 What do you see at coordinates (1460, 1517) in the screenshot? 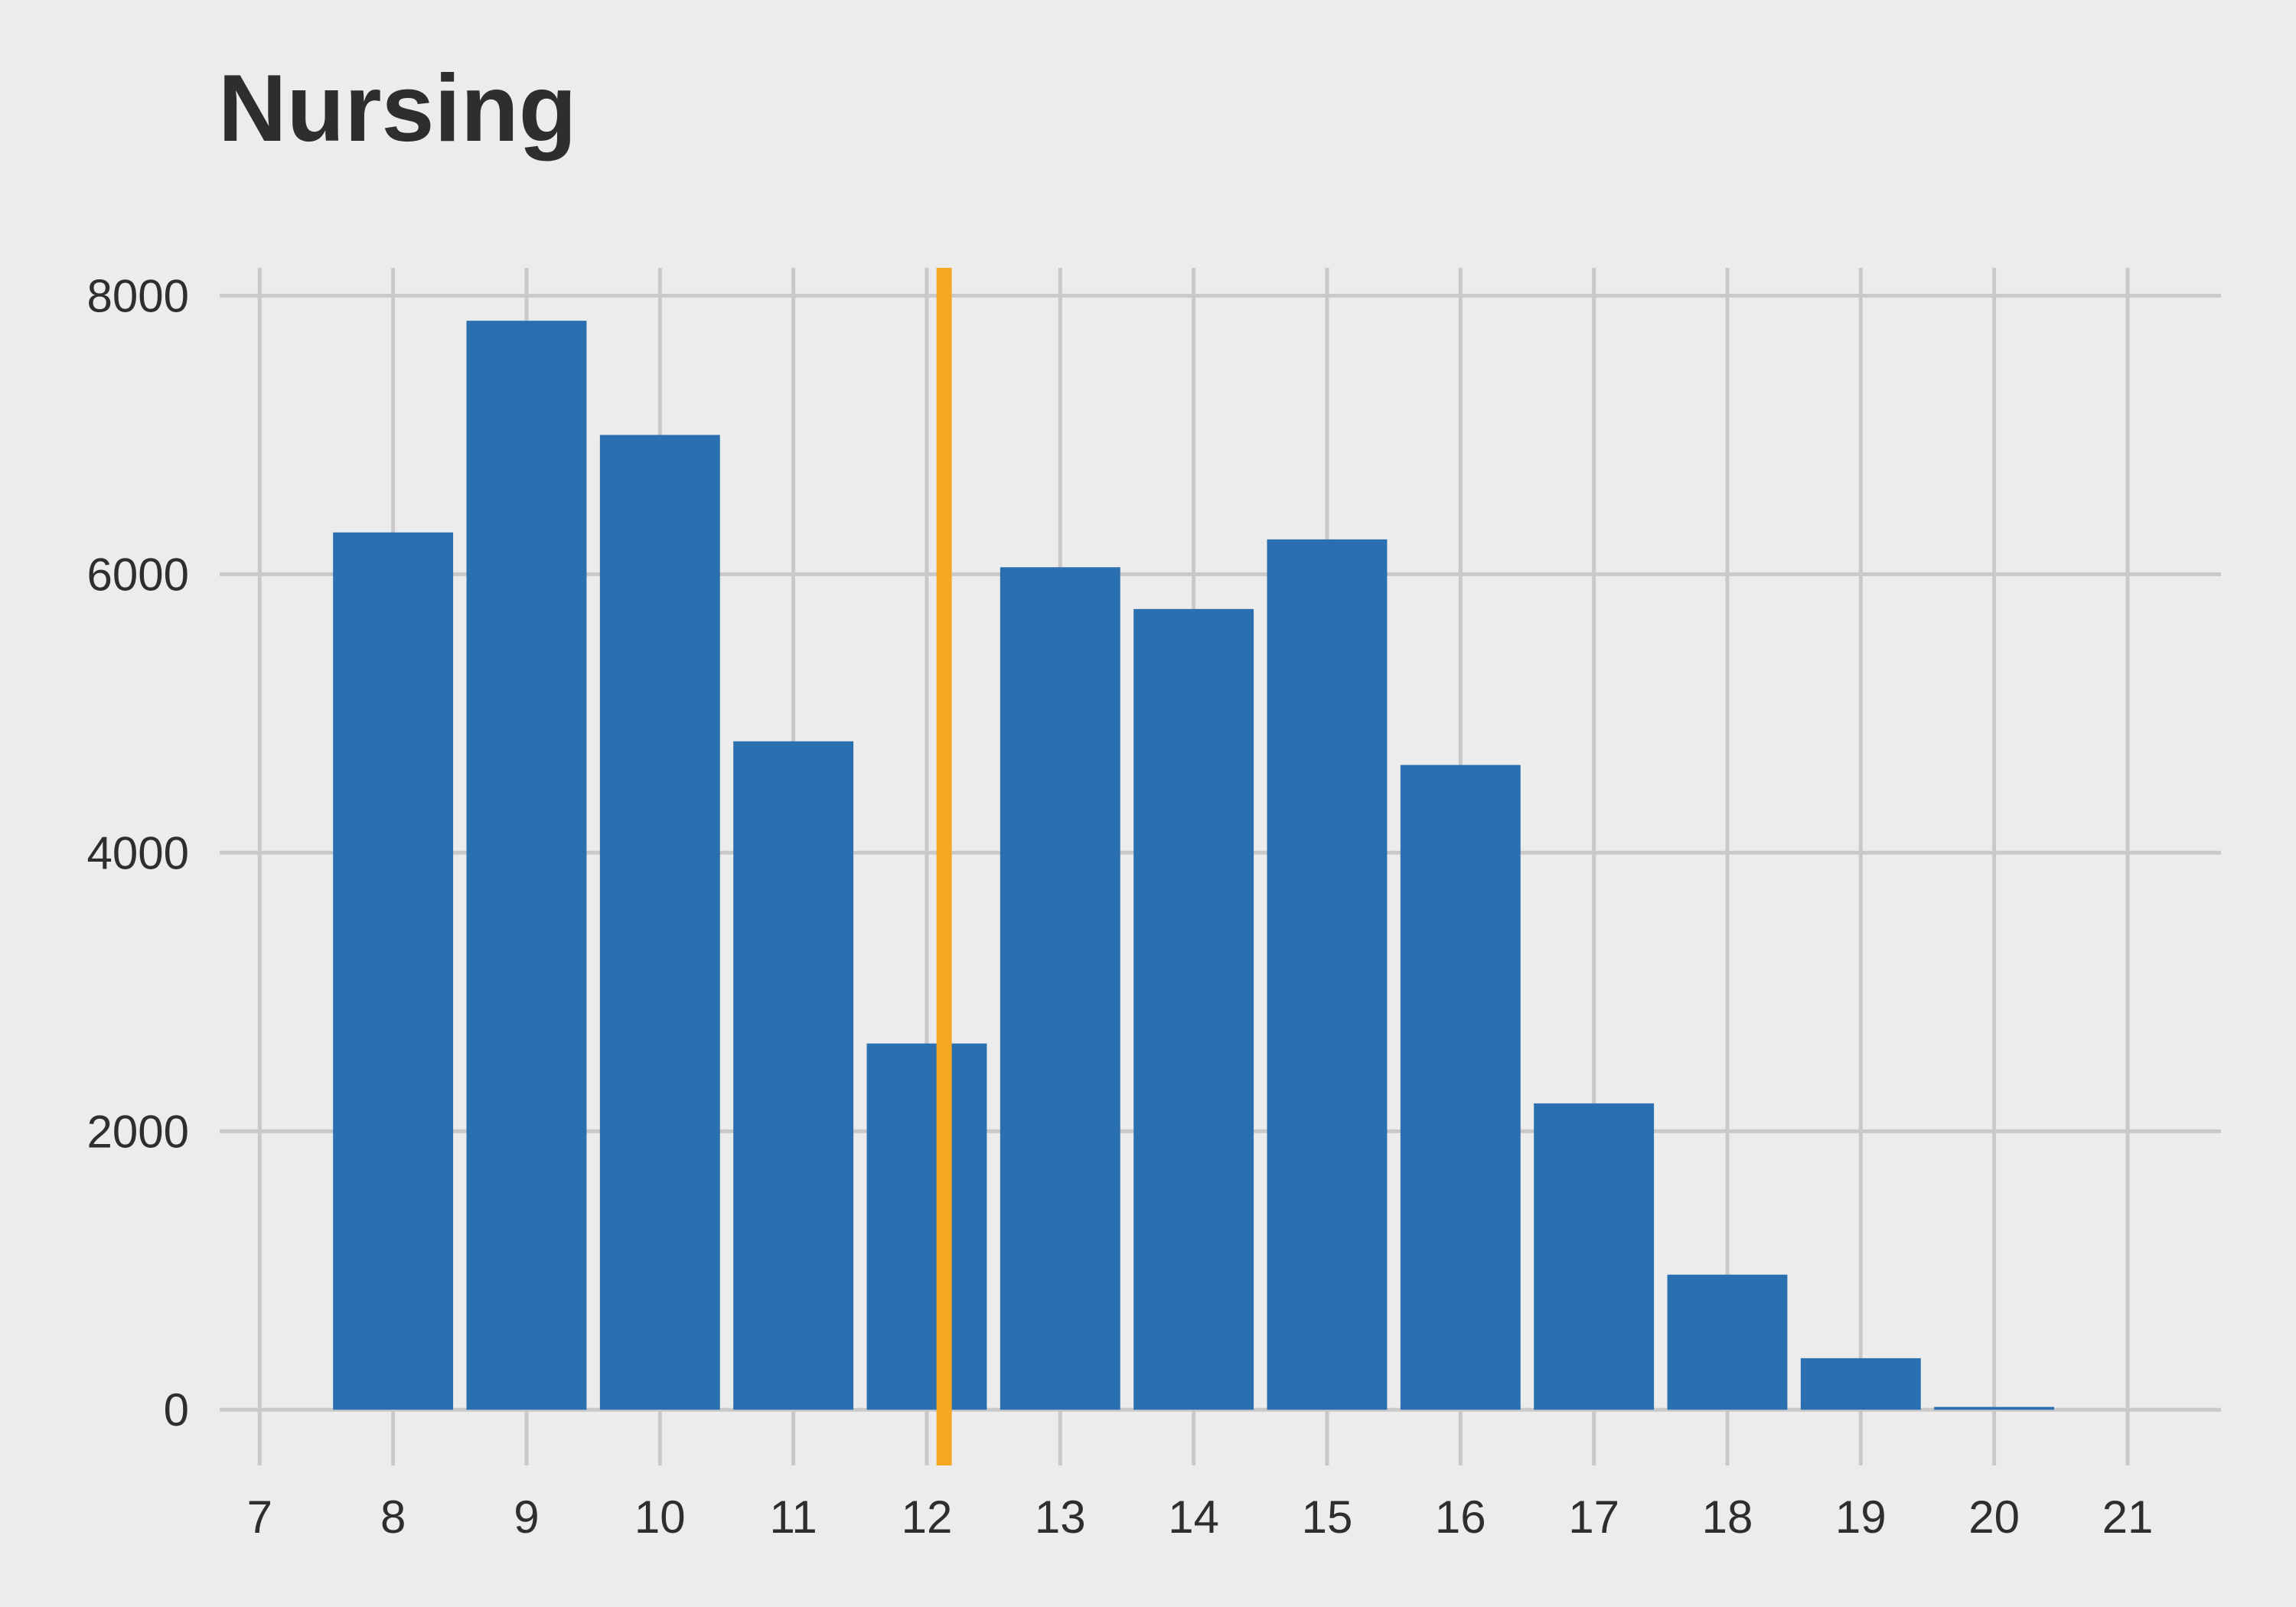
I see `x-tick-label: 16` at bounding box center [1460, 1517].